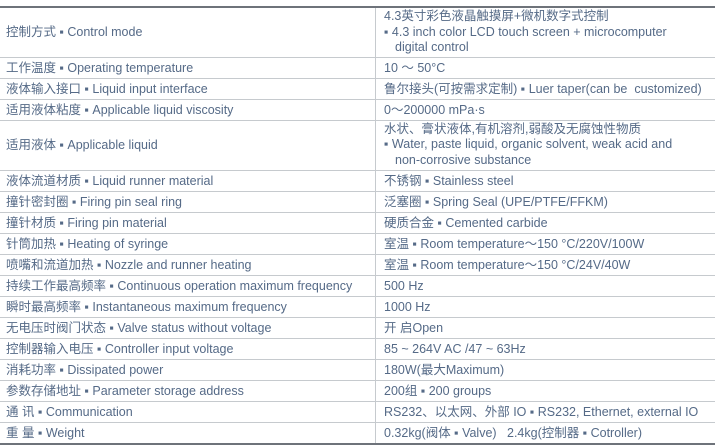 This screenshot has height=445, width=715. Describe the element at coordinates (434, 109) in the screenshot. I see `value-line: 0～200000 mPa·s` at that location.